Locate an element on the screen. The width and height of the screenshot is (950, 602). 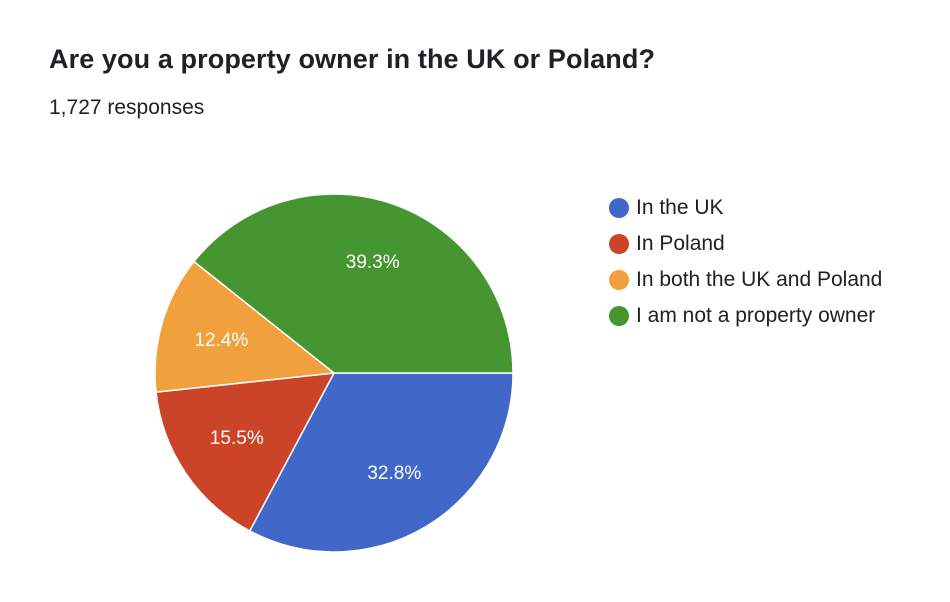
pie-slice-label-0: 32.8% is located at coordinates (394, 473).